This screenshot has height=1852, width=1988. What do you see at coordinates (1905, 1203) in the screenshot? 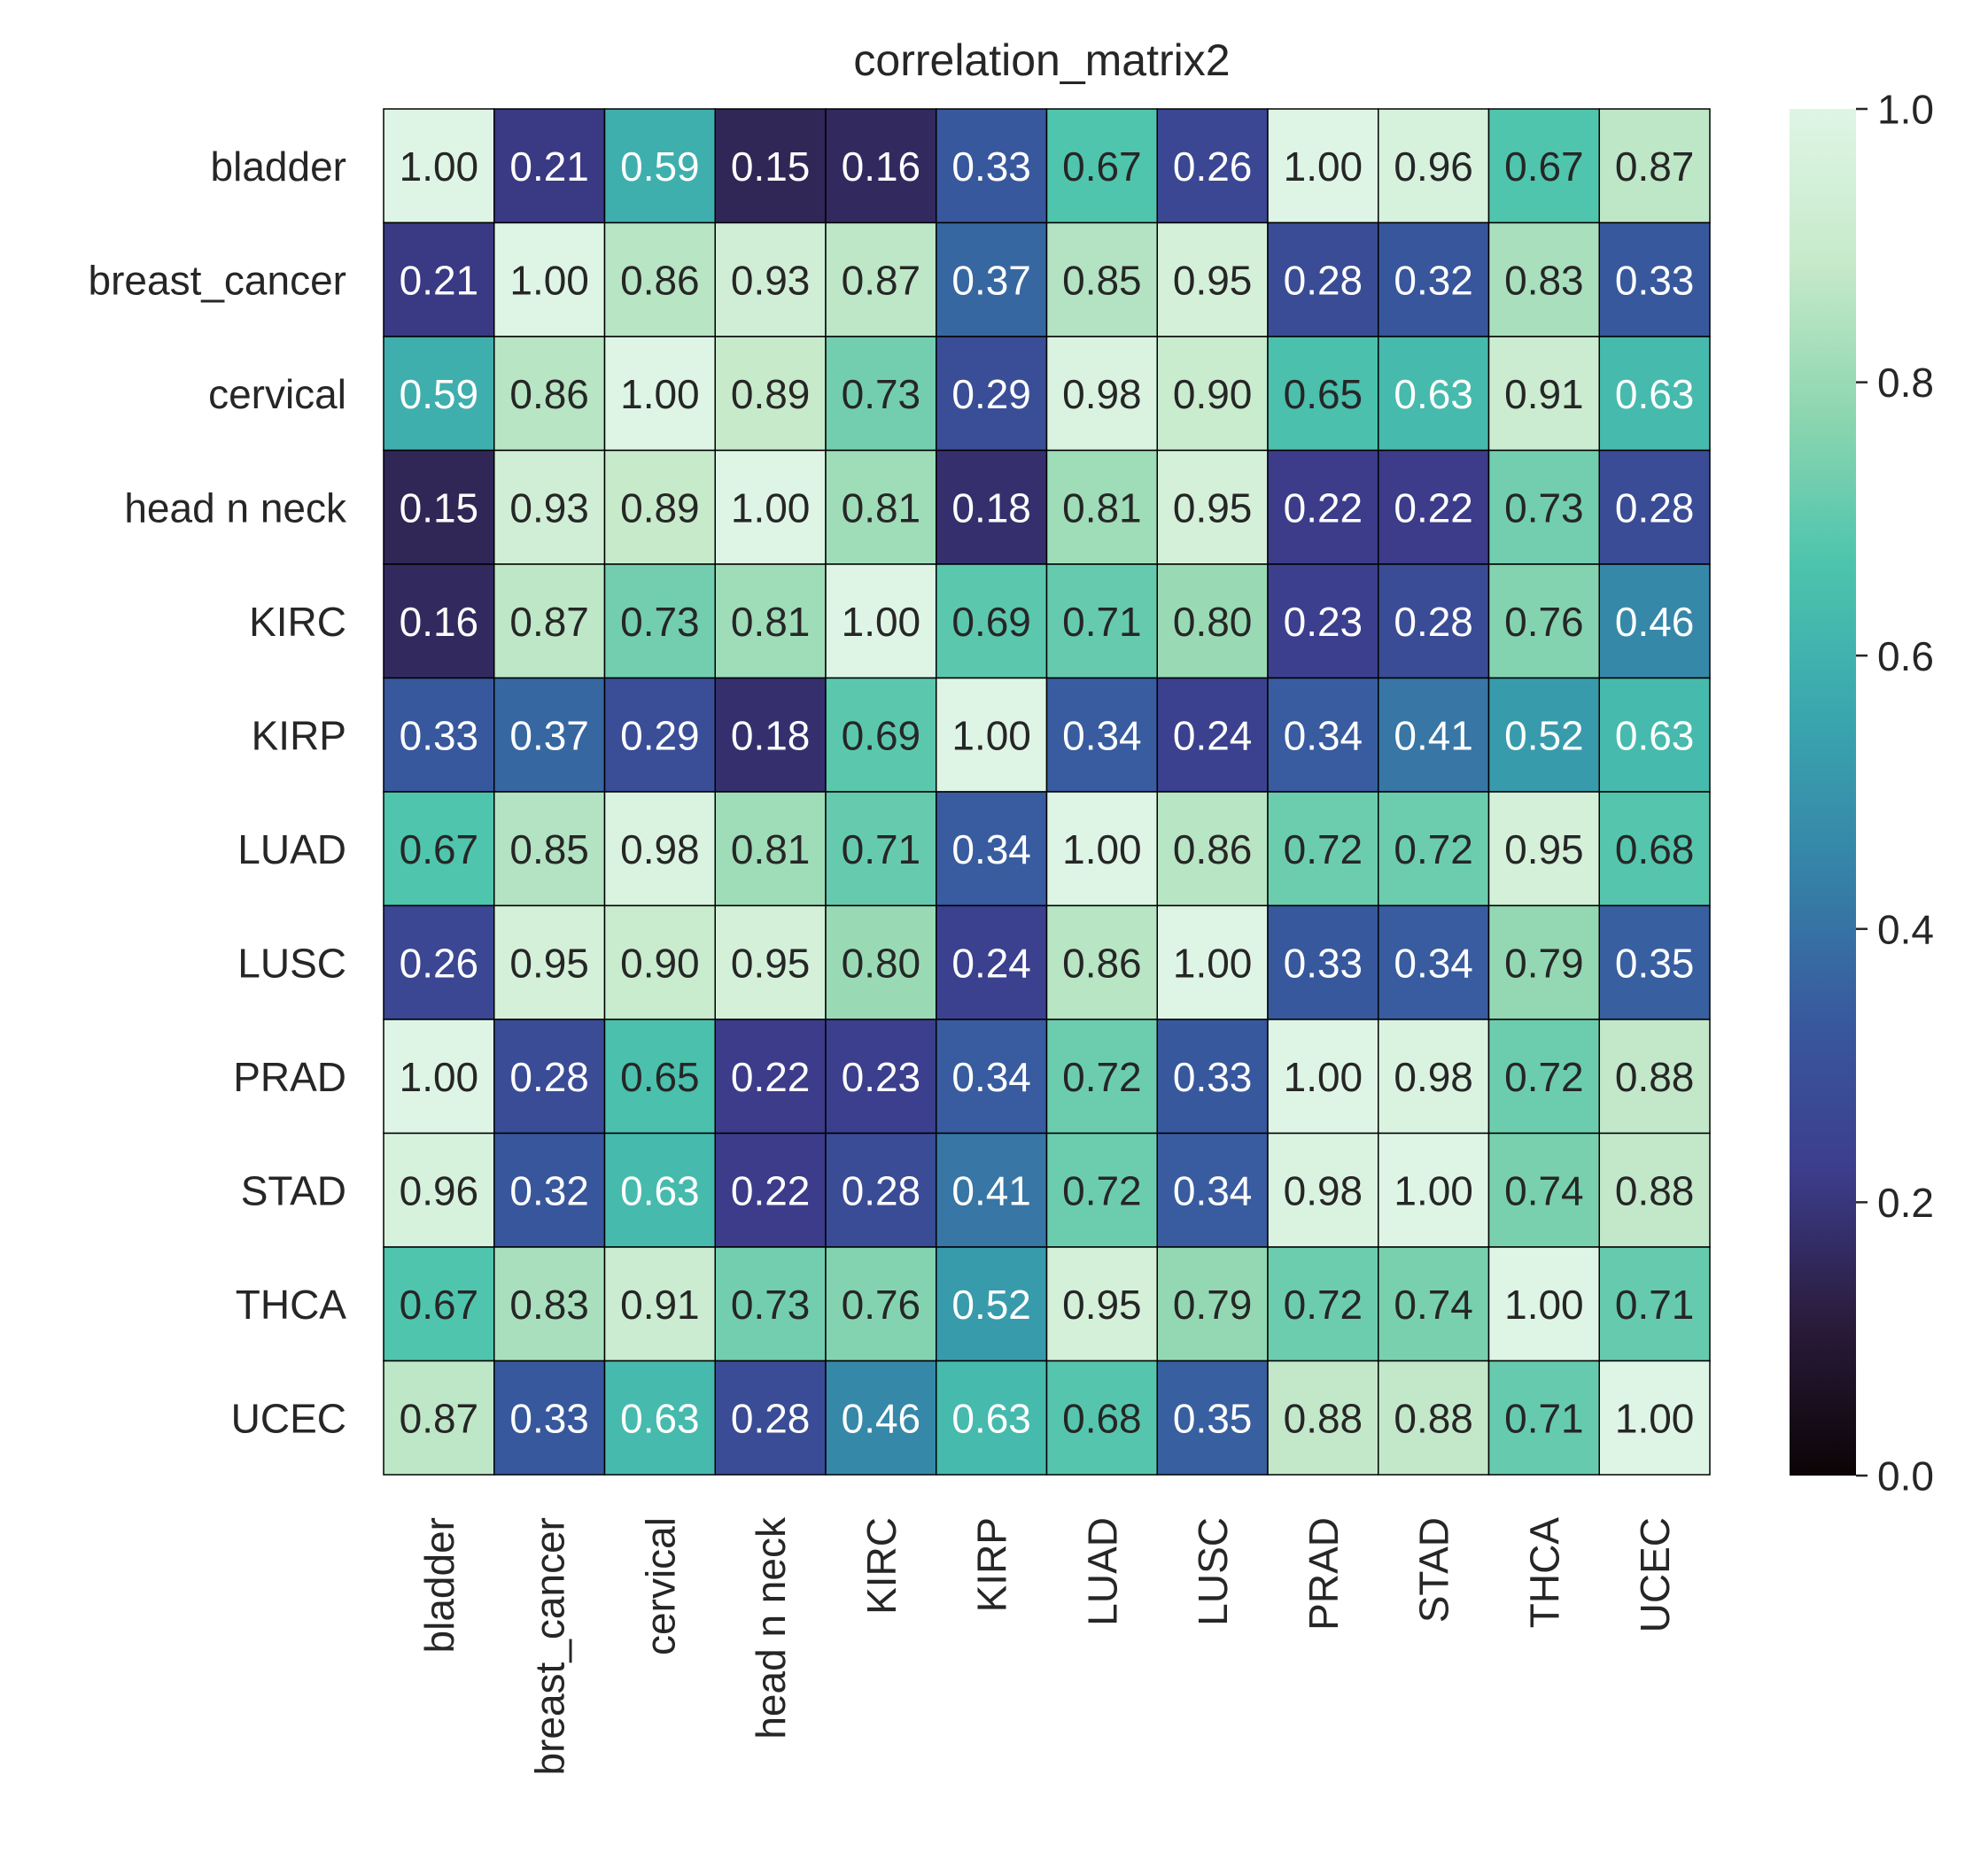
I see `colorbar-tick-label: 0.2` at bounding box center [1905, 1203].